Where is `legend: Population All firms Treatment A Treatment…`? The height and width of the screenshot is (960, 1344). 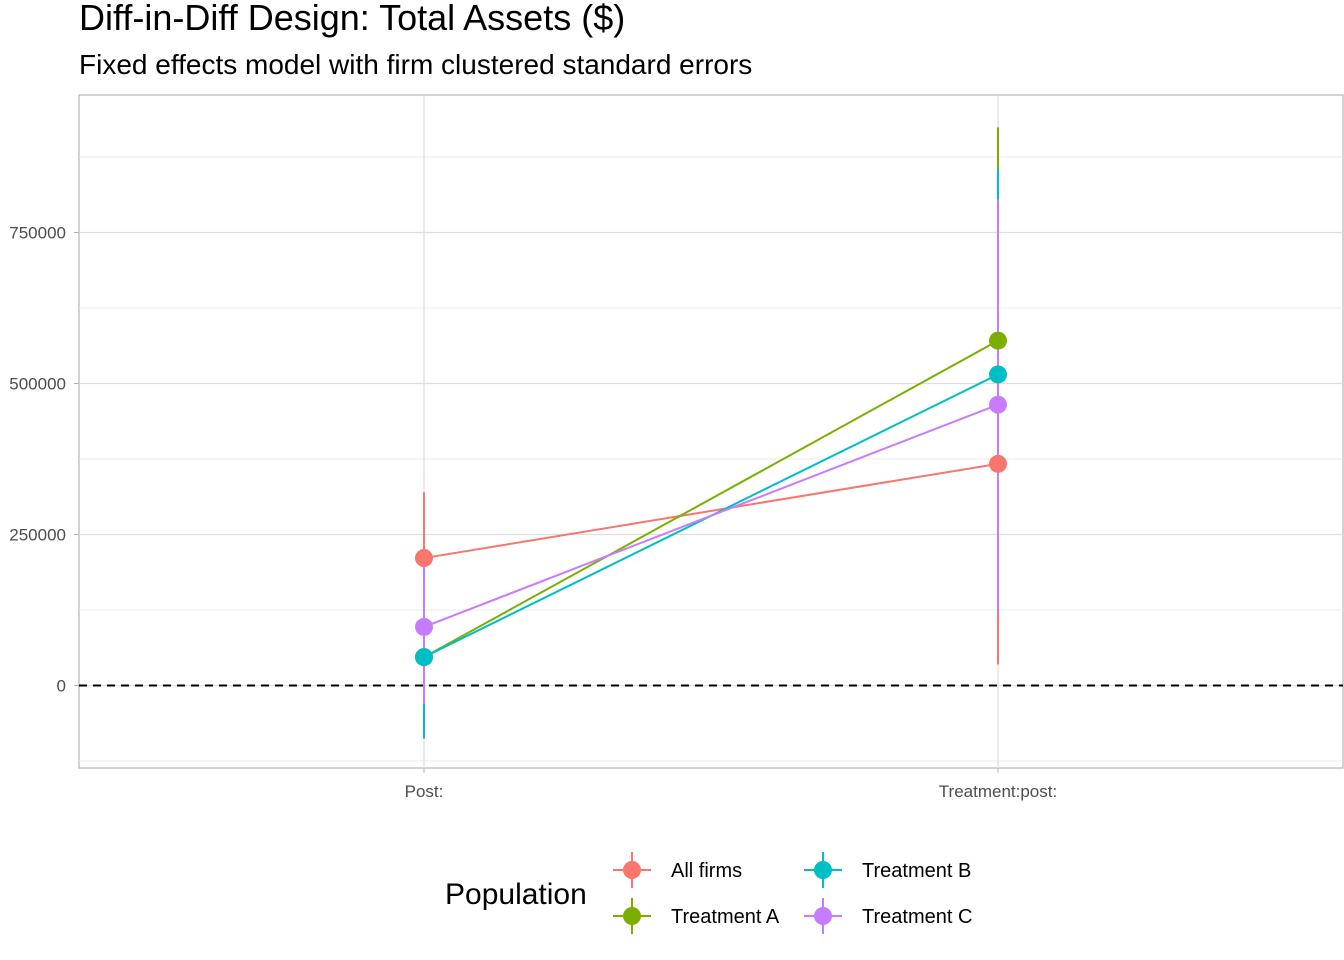
legend: Population All firms Treatment A Treatment… is located at coordinates (708, 893).